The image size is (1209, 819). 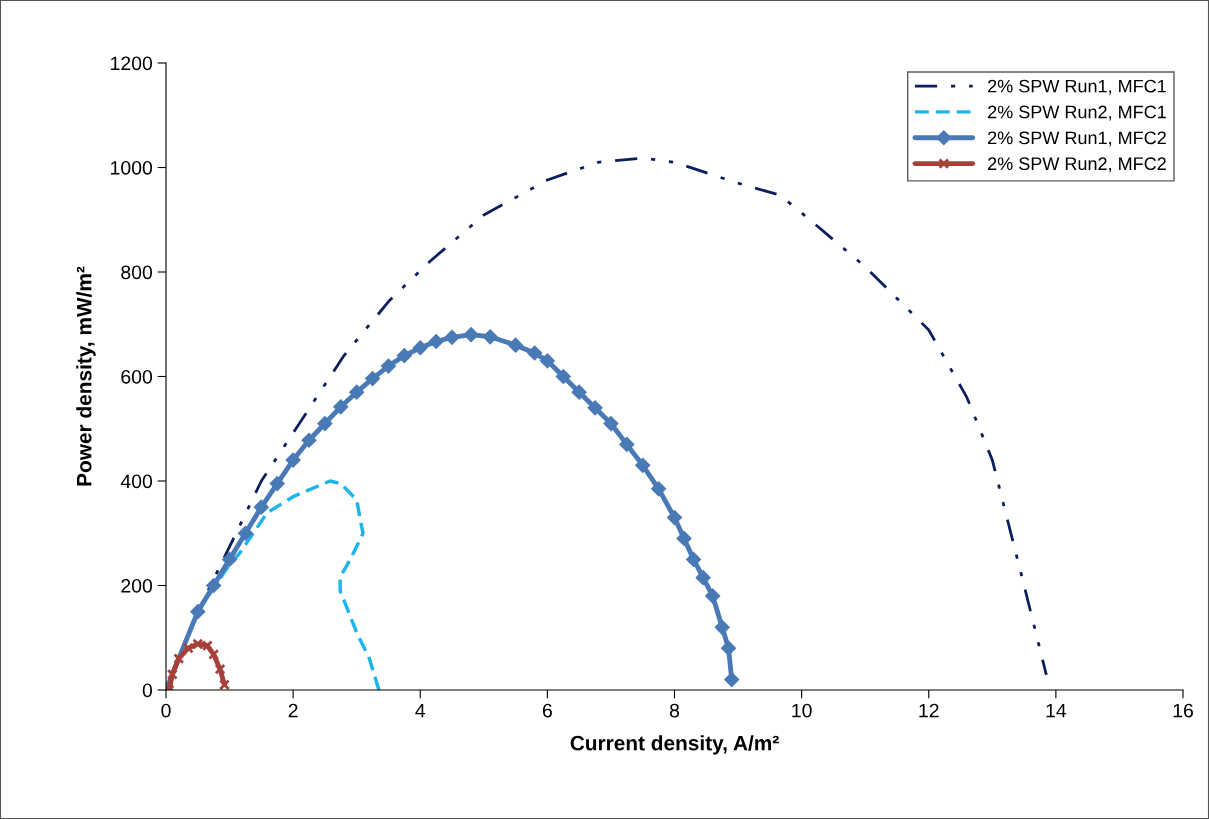 What do you see at coordinates (137, 376) in the screenshot?
I see `y-tick-label: 600` at bounding box center [137, 376].